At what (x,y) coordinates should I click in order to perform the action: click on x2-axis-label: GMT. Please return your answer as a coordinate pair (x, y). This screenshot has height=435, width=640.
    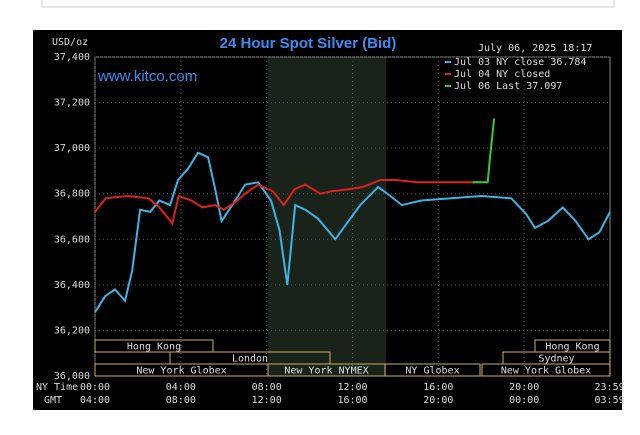
    Looking at the image, I should click on (53, 400).